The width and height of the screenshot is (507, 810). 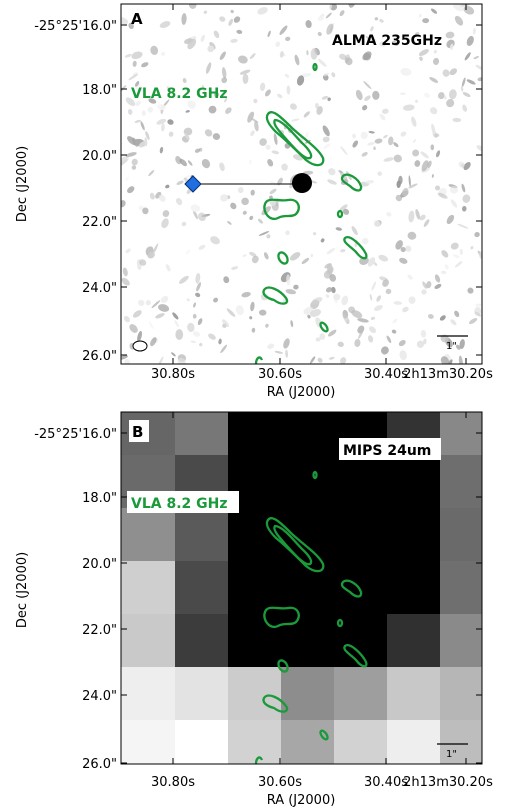 What do you see at coordinates (140, 346) in the screenshot?
I see `beam-ellipse-icon` at bounding box center [140, 346].